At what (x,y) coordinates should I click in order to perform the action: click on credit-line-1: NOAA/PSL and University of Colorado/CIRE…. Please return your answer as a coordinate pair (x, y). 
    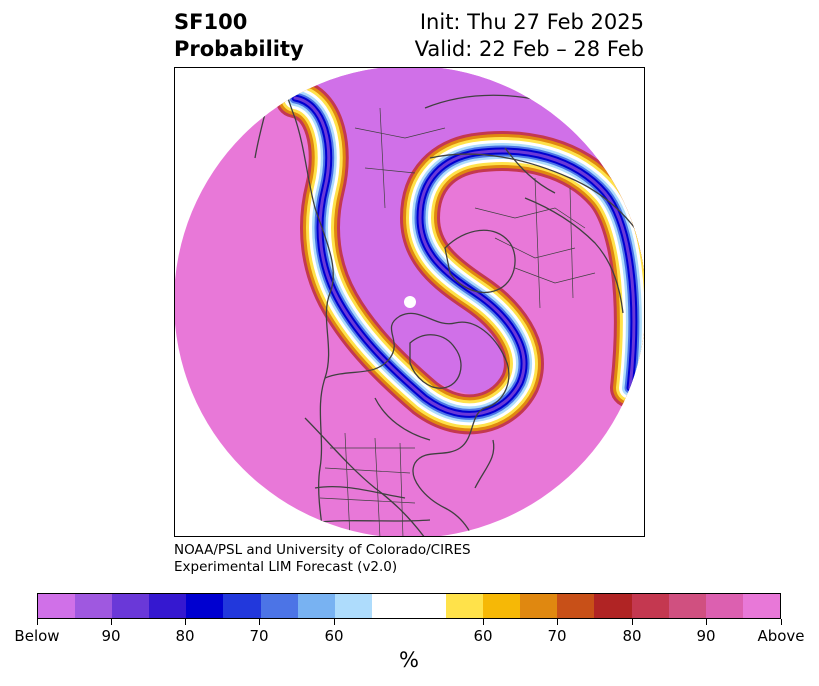
    Looking at the image, I should click on (322, 550).